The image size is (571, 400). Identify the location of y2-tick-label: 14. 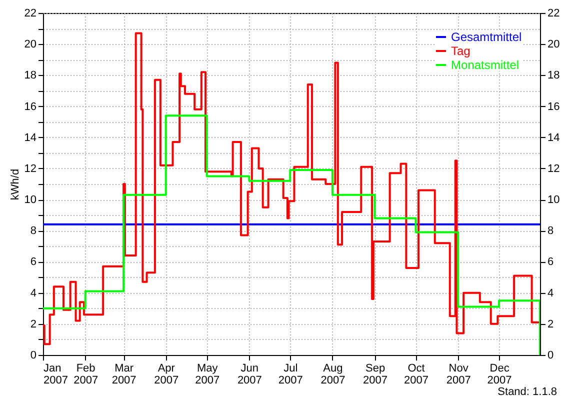
(554, 138).